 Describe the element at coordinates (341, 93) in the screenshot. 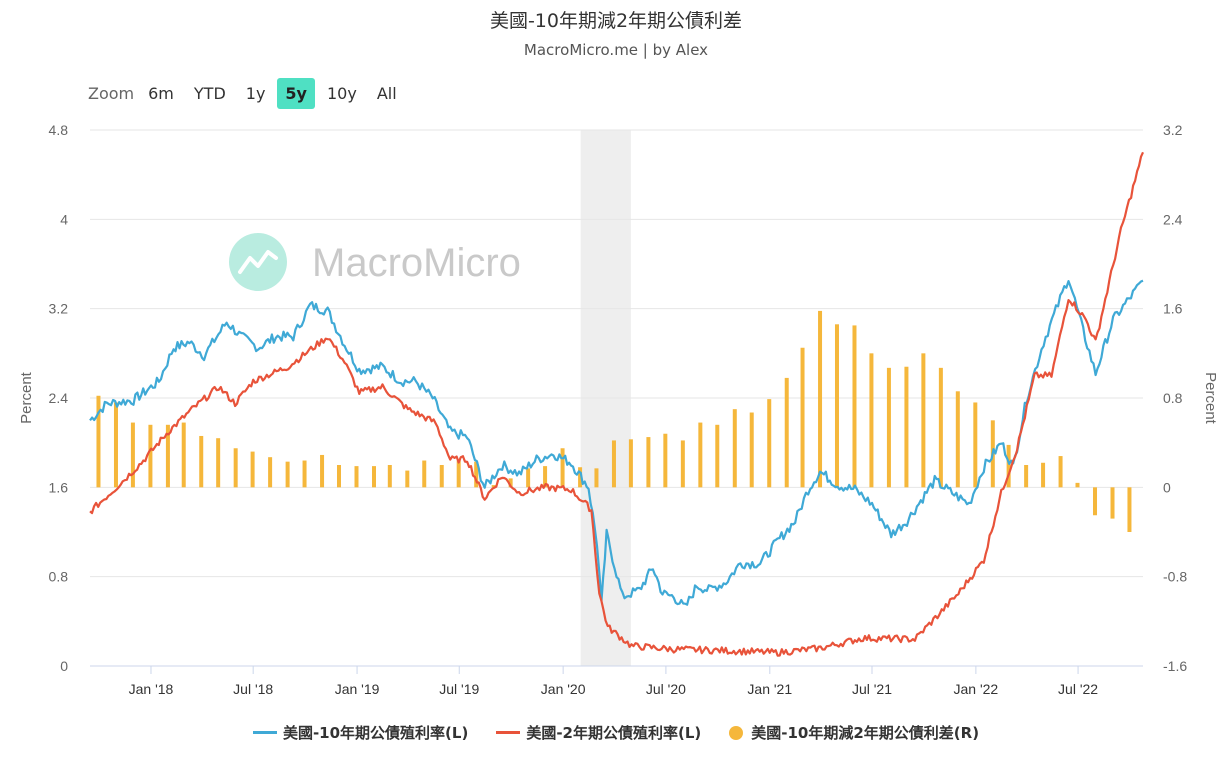

I see `zoom-10y-button: 10y` at that location.